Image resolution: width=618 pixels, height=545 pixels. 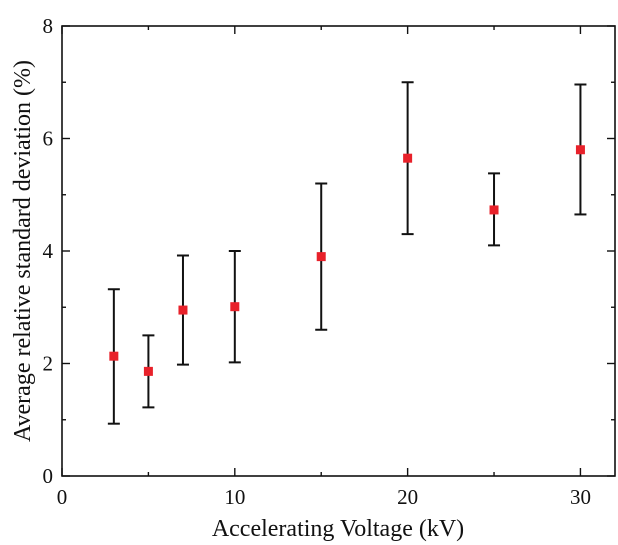 I want to click on x-axis-label: Accelerating Voltage (kV), so click(x=338, y=529).